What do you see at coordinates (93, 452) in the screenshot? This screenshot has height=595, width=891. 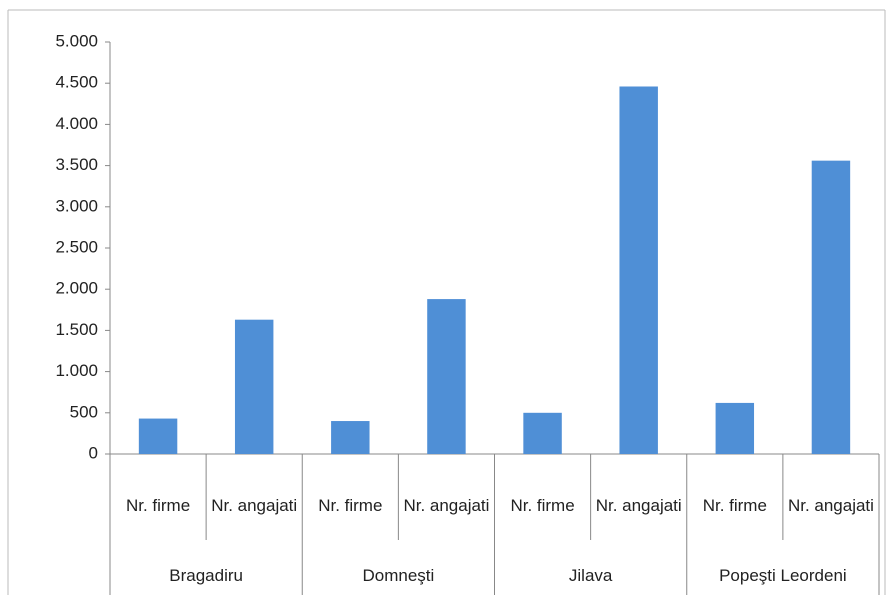 I see `y-tick-label: 0` at bounding box center [93, 452].